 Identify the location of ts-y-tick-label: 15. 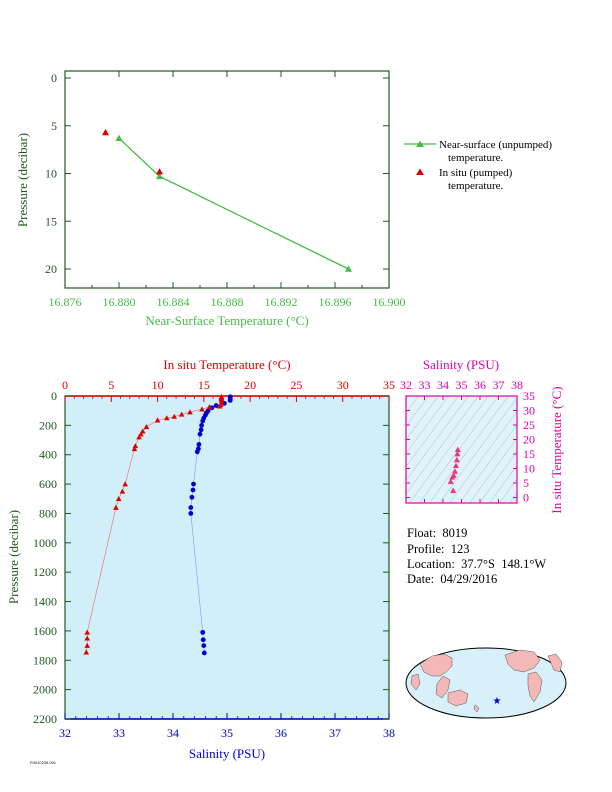
(529, 454).